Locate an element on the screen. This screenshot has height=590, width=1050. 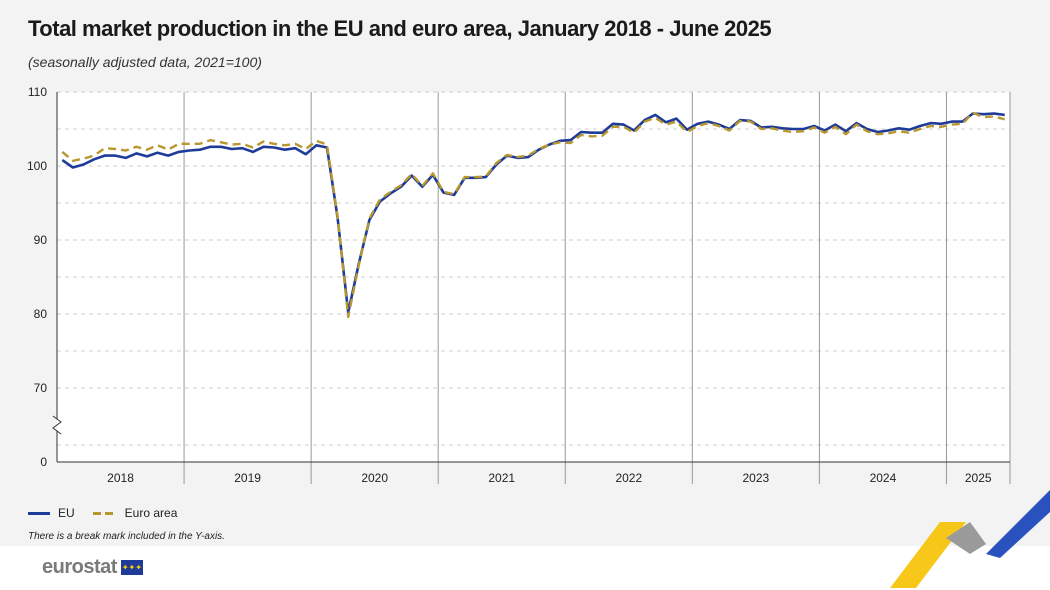
eurostat-logo: eurostat ✦✦✦ is located at coordinates (92, 567).